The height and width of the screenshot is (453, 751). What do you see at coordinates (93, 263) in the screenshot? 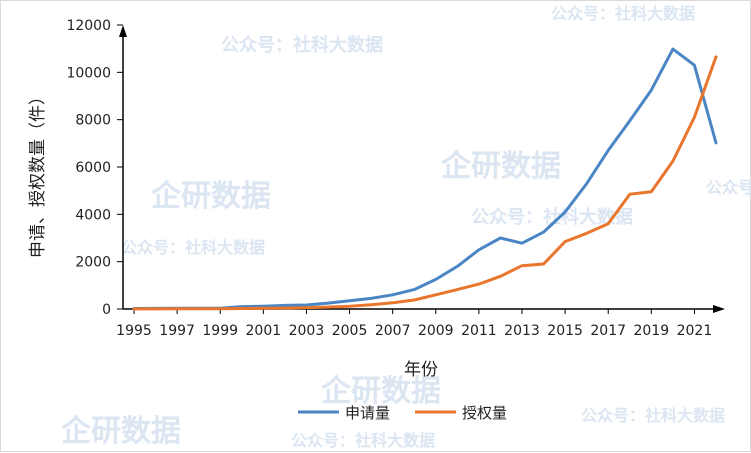
I see `y-tick-label: 2000` at bounding box center [93, 263].